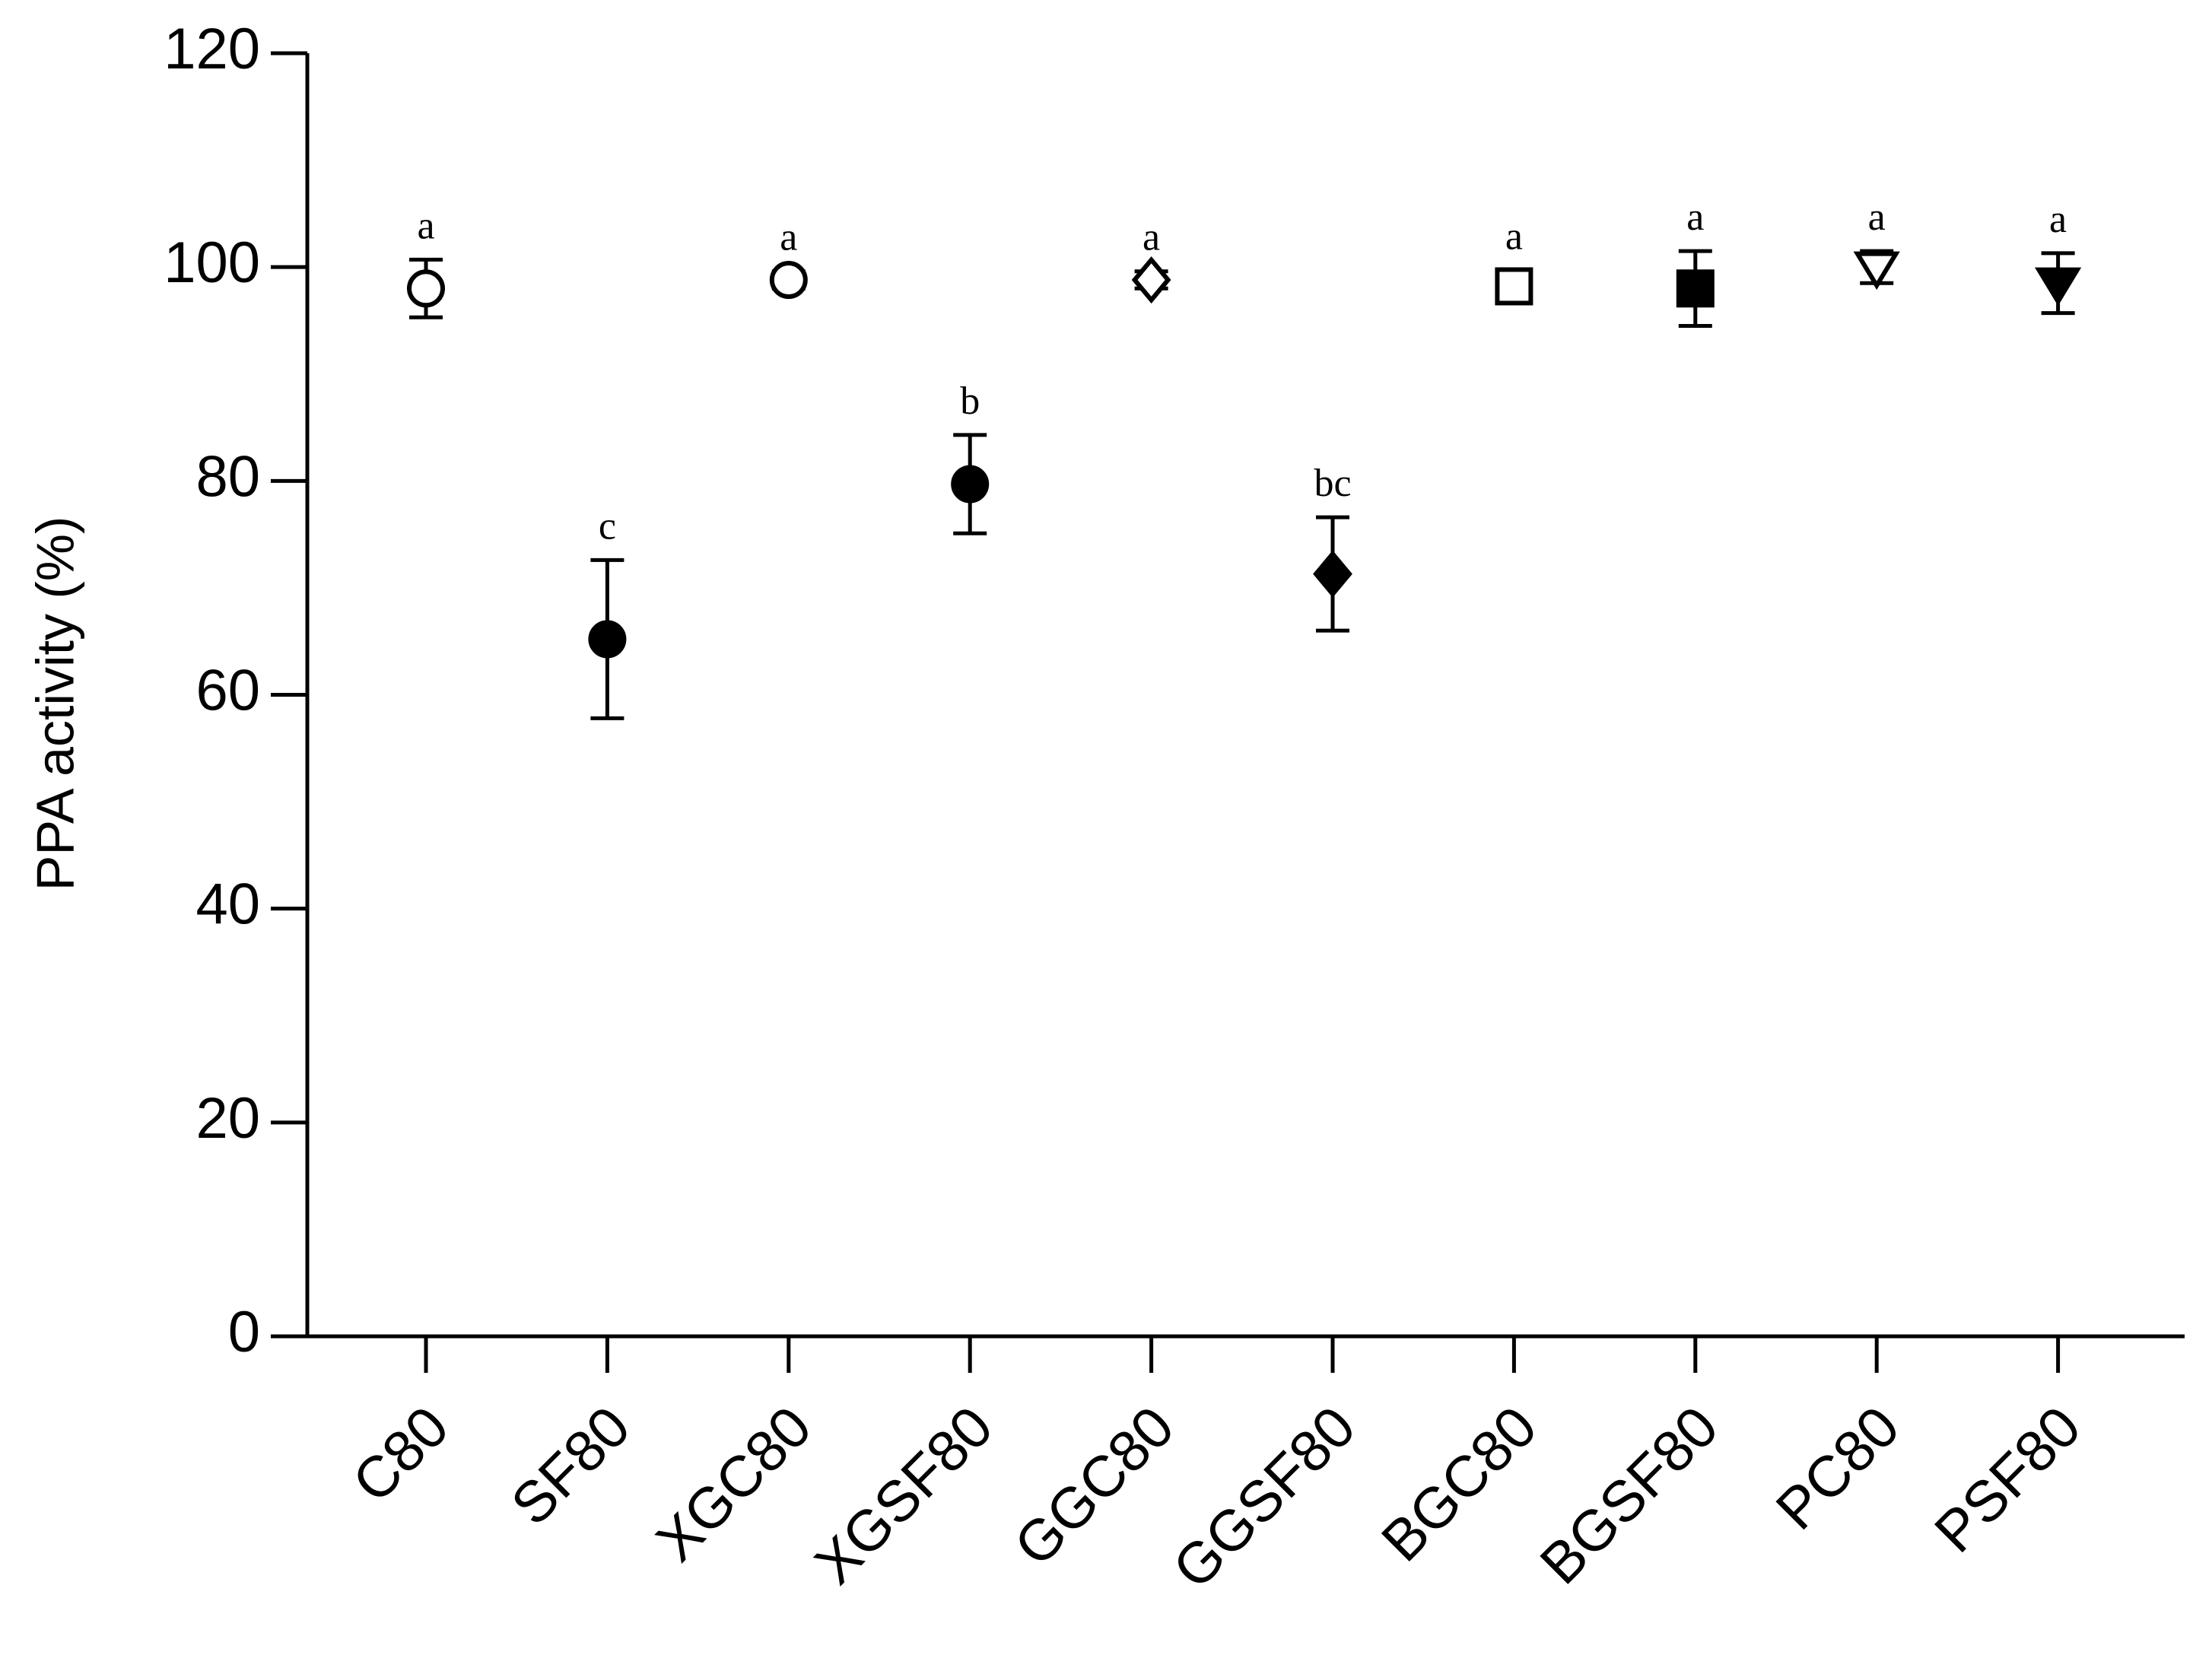  I want to click on x-tick-label: C80, so click(402, 1455).